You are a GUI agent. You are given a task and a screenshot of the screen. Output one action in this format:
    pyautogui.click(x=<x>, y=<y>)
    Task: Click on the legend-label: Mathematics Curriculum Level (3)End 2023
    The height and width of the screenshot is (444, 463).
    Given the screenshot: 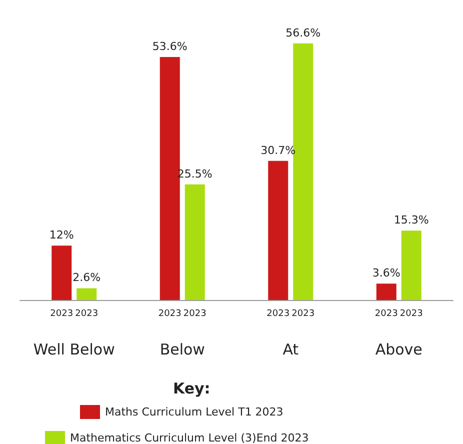 What is the action you would take?
    pyautogui.click(x=189, y=438)
    